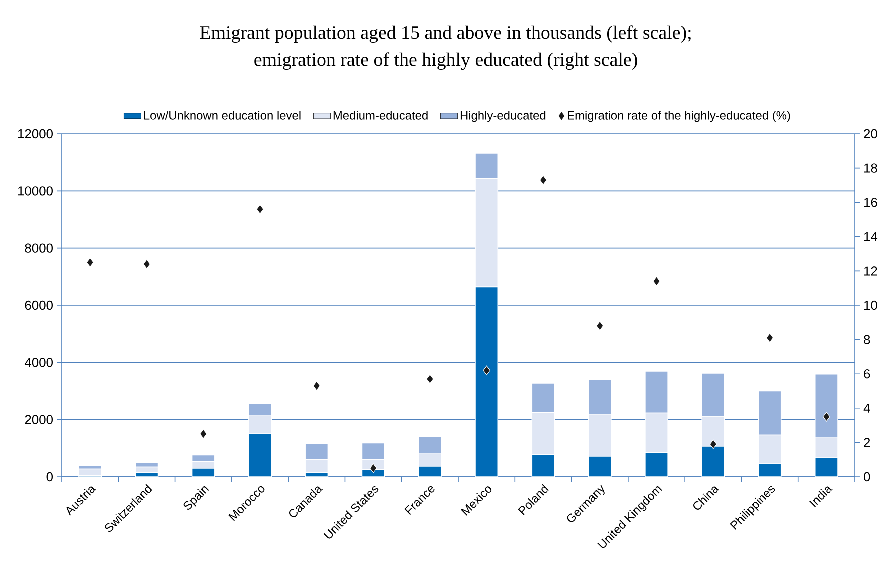  What do you see at coordinates (38, 363) in the screenshot?
I see `y-tick-label: 4000` at bounding box center [38, 363].